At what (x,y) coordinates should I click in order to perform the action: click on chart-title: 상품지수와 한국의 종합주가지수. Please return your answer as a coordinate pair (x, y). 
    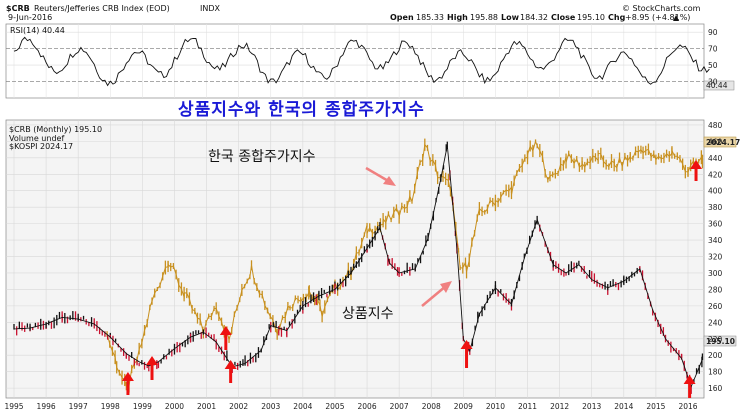
    Looking at the image, I should click on (301, 109).